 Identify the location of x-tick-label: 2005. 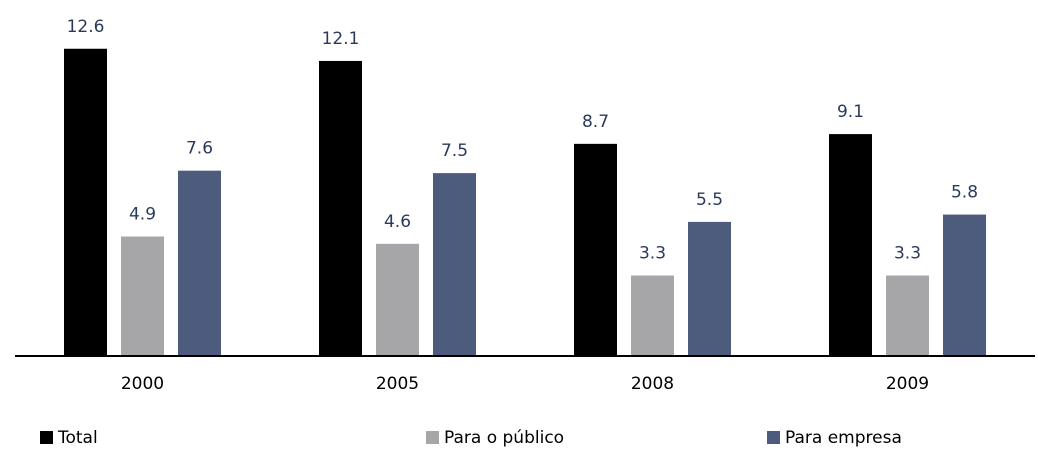
(397, 384).